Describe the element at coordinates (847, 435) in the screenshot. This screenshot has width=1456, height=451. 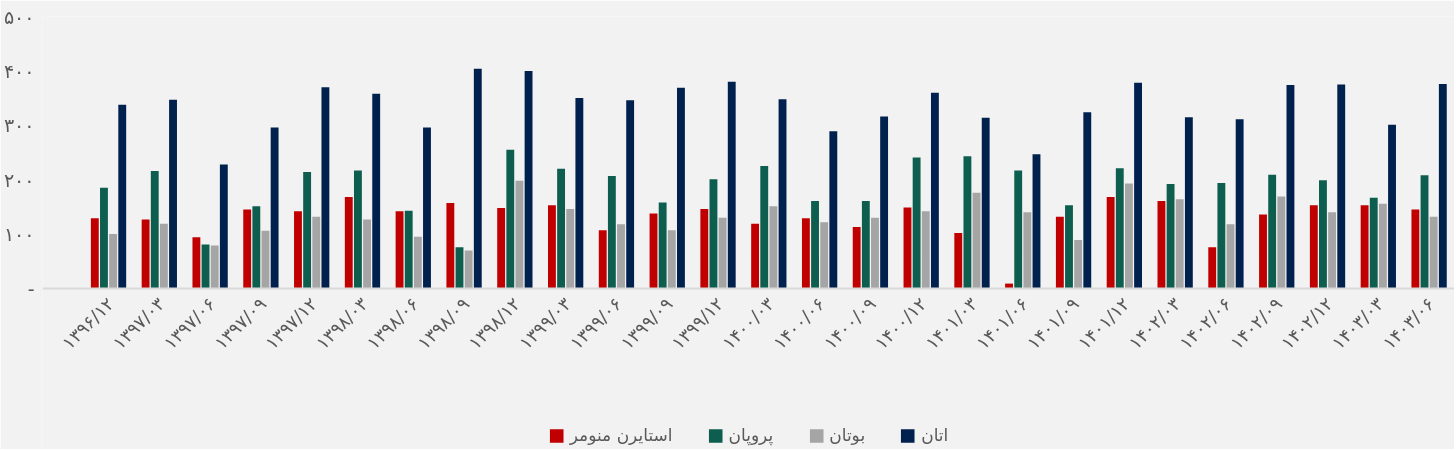
I see `legend-label: بوتان` at that location.